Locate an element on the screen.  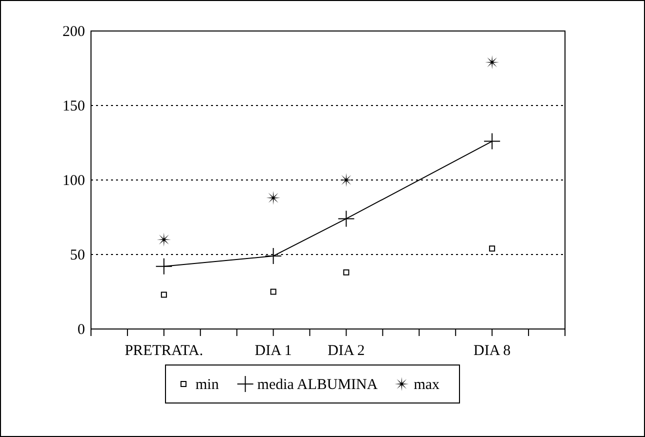
x-tick-label: DIA 8 is located at coordinates (492, 351).